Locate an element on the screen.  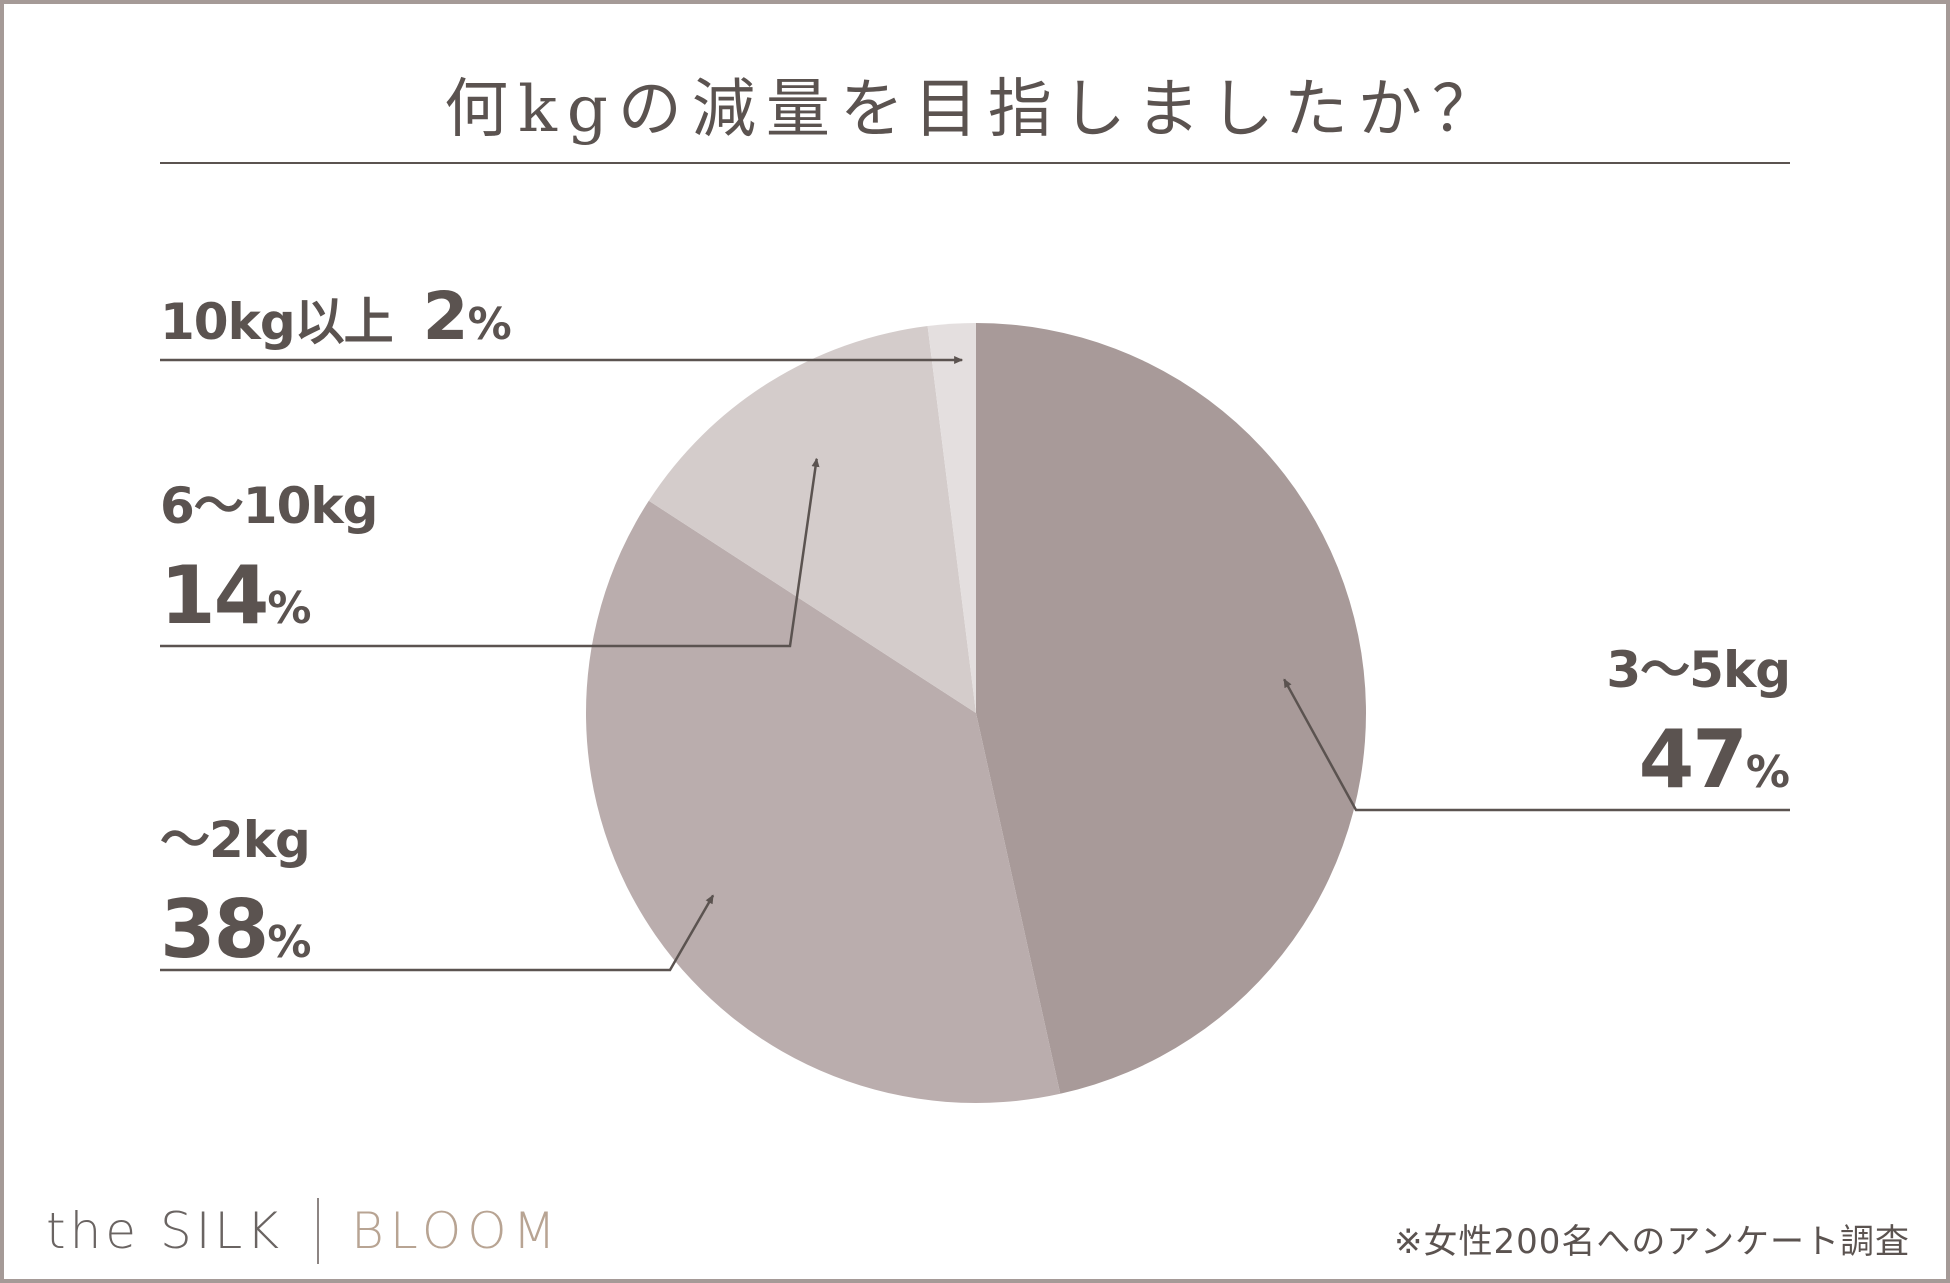
slice-value: 38 is located at coordinates (214, 929).